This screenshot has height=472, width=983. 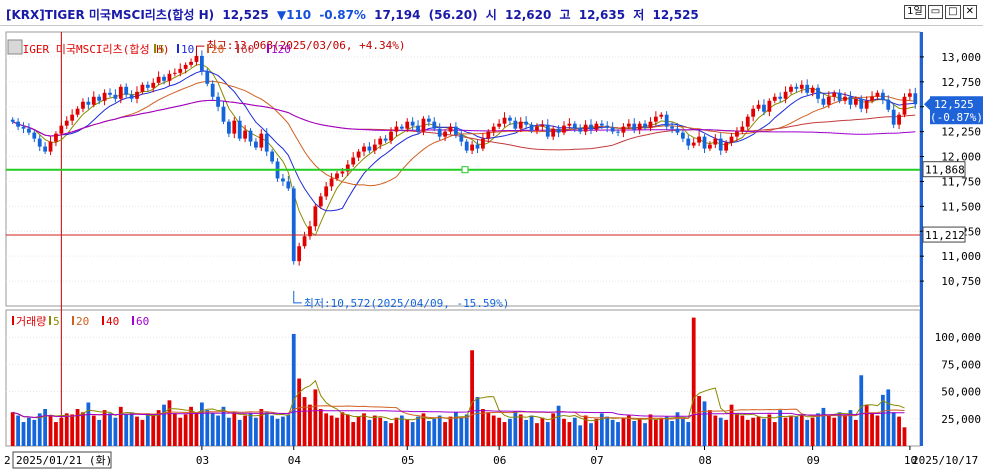 What do you see at coordinates (961, 57) in the screenshot?
I see `price-tick-label: 13,000` at bounding box center [961, 57].